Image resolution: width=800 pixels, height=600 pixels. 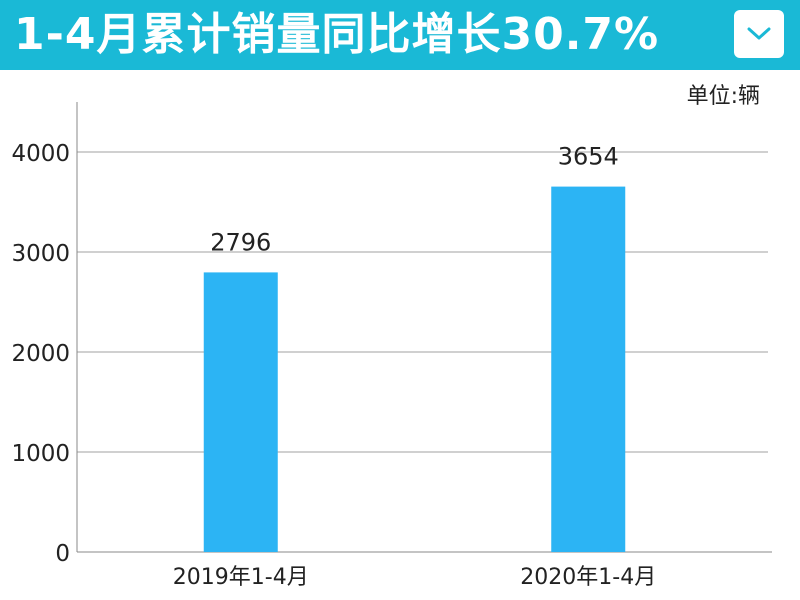 I want to click on y-tick-label: 0, so click(x=62, y=554).